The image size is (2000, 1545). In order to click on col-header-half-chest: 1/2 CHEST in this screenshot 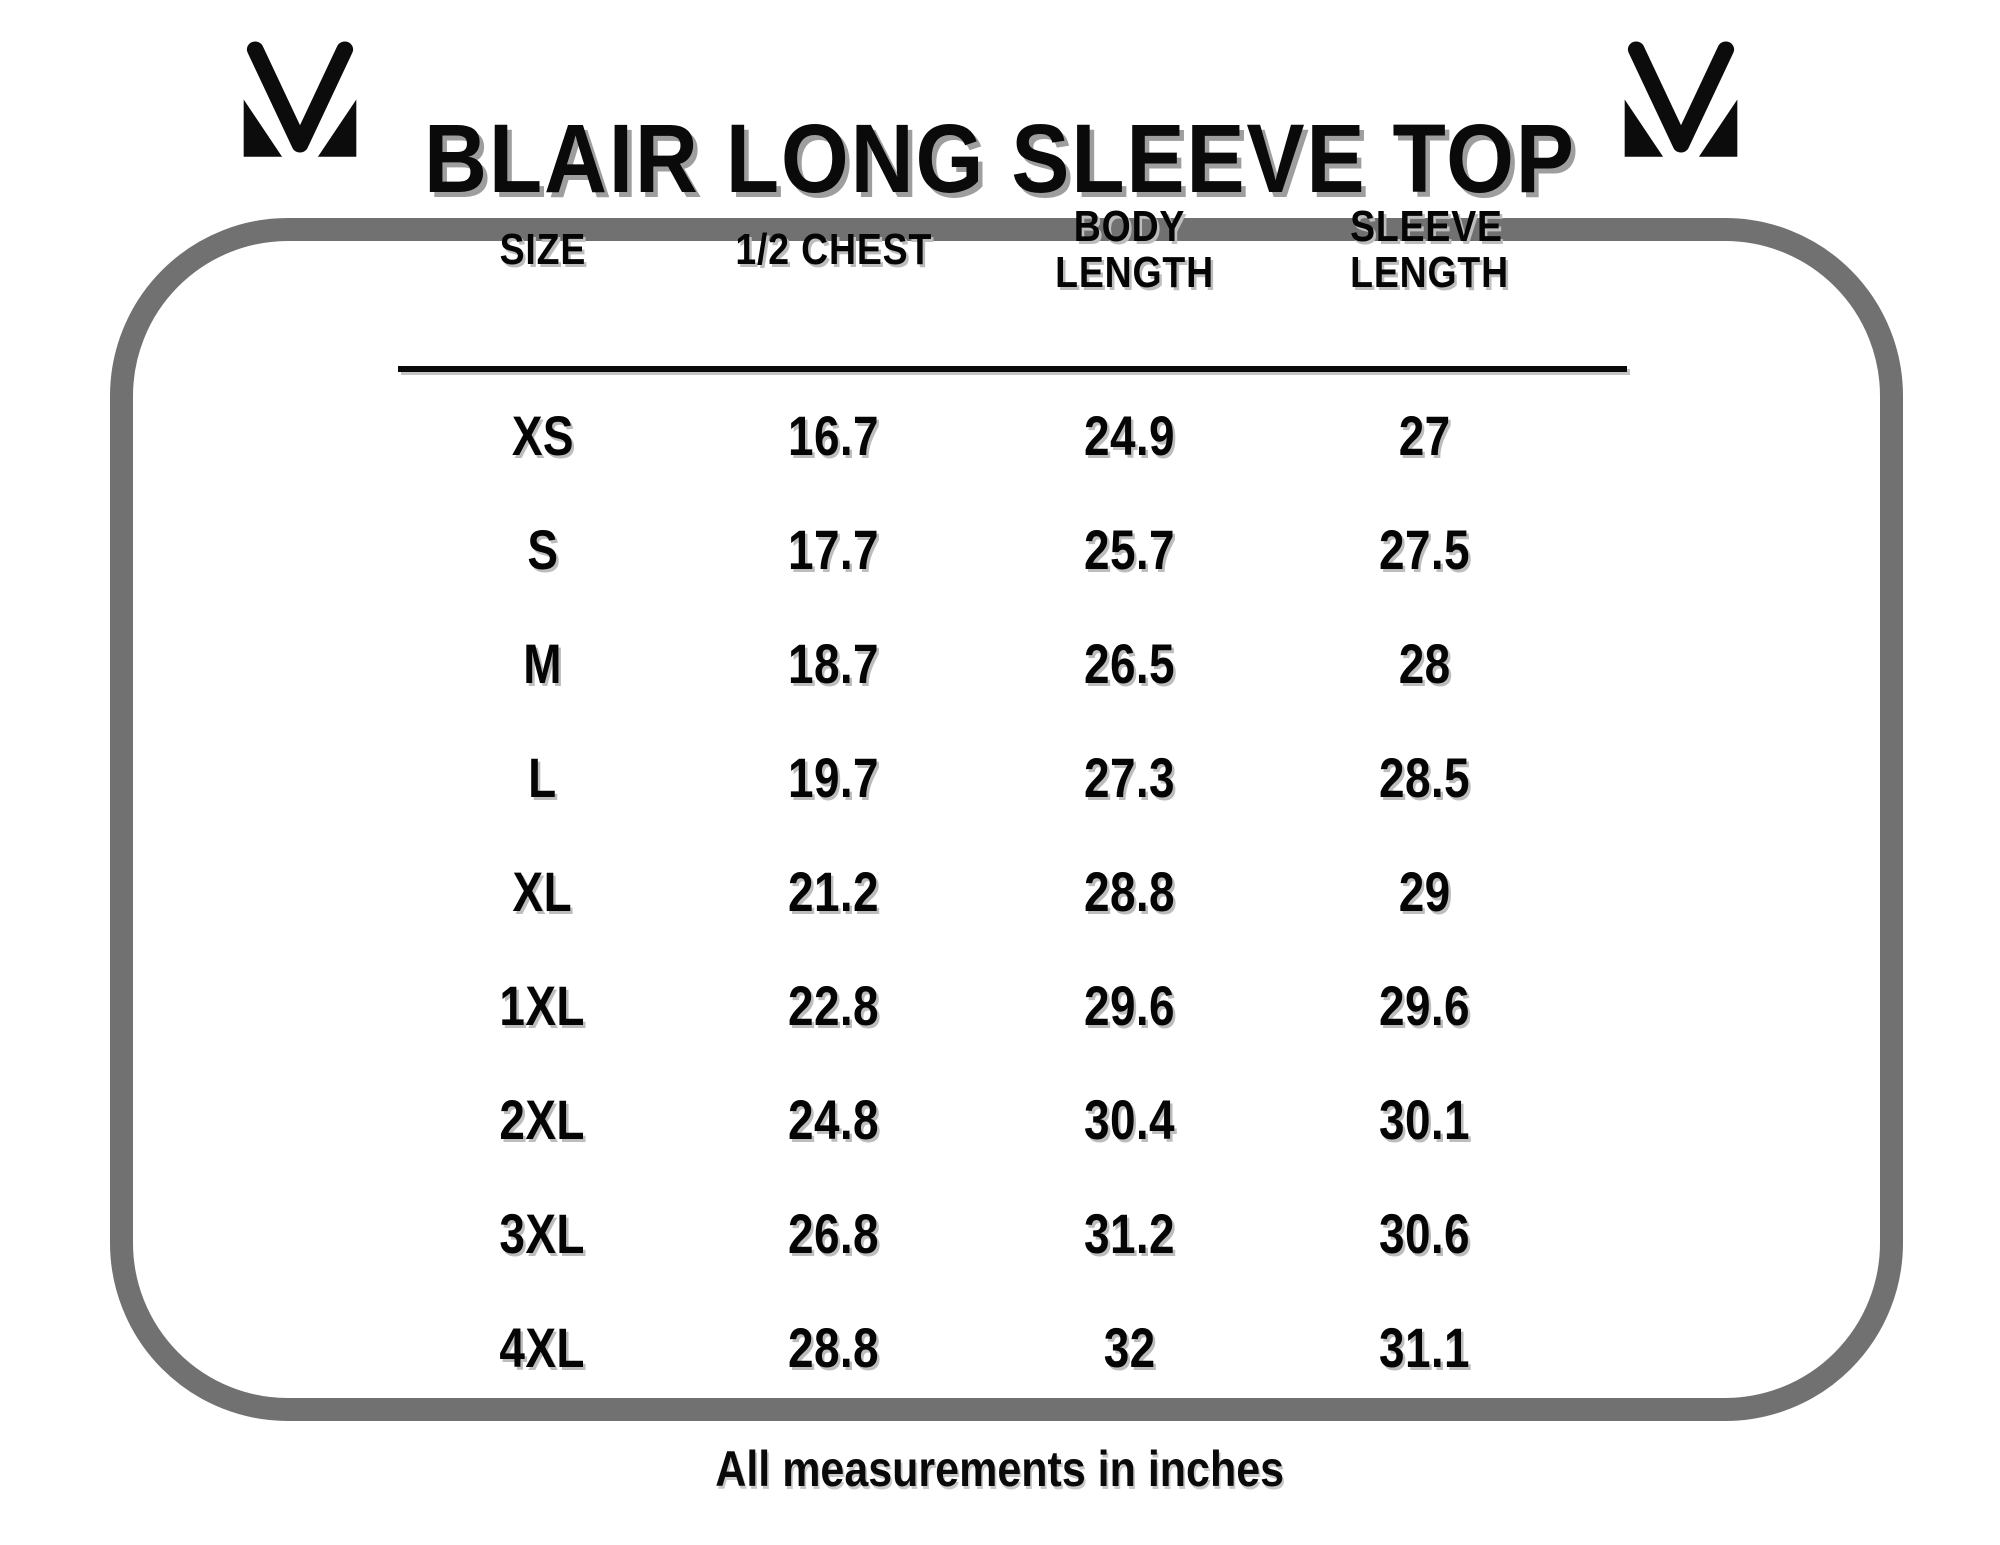, I will do `click(833, 250)`.